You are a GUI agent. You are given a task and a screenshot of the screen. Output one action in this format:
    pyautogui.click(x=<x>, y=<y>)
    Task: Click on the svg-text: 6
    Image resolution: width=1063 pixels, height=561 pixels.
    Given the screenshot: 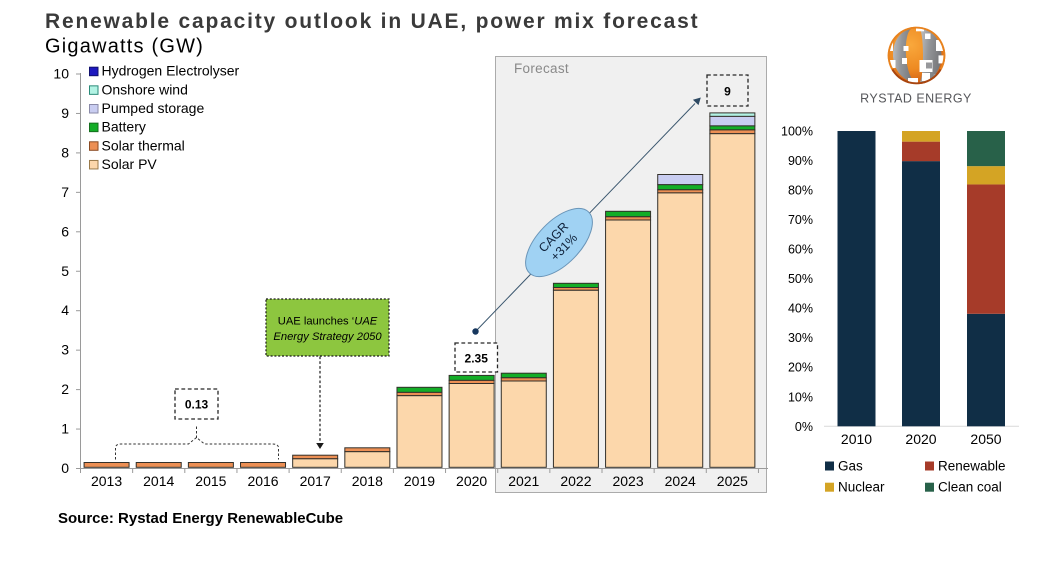 What is the action you would take?
    pyautogui.click(x=65, y=231)
    